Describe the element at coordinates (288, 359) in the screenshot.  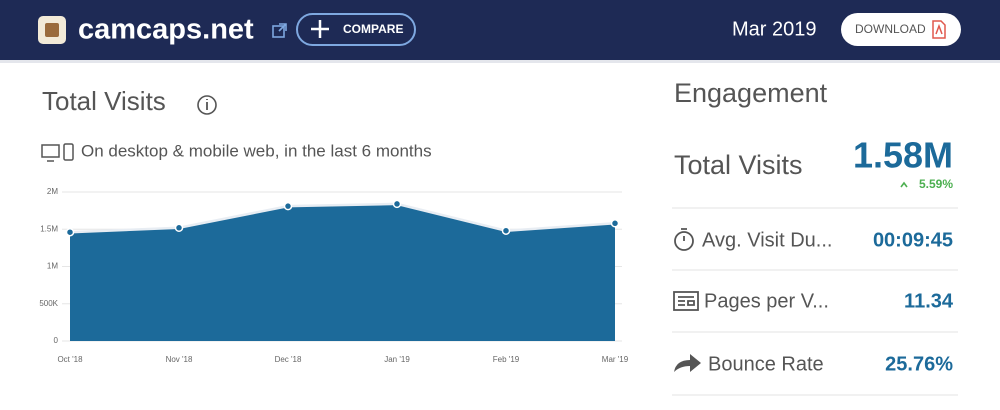
I see `x-tick-label: Dec '18` at that location.